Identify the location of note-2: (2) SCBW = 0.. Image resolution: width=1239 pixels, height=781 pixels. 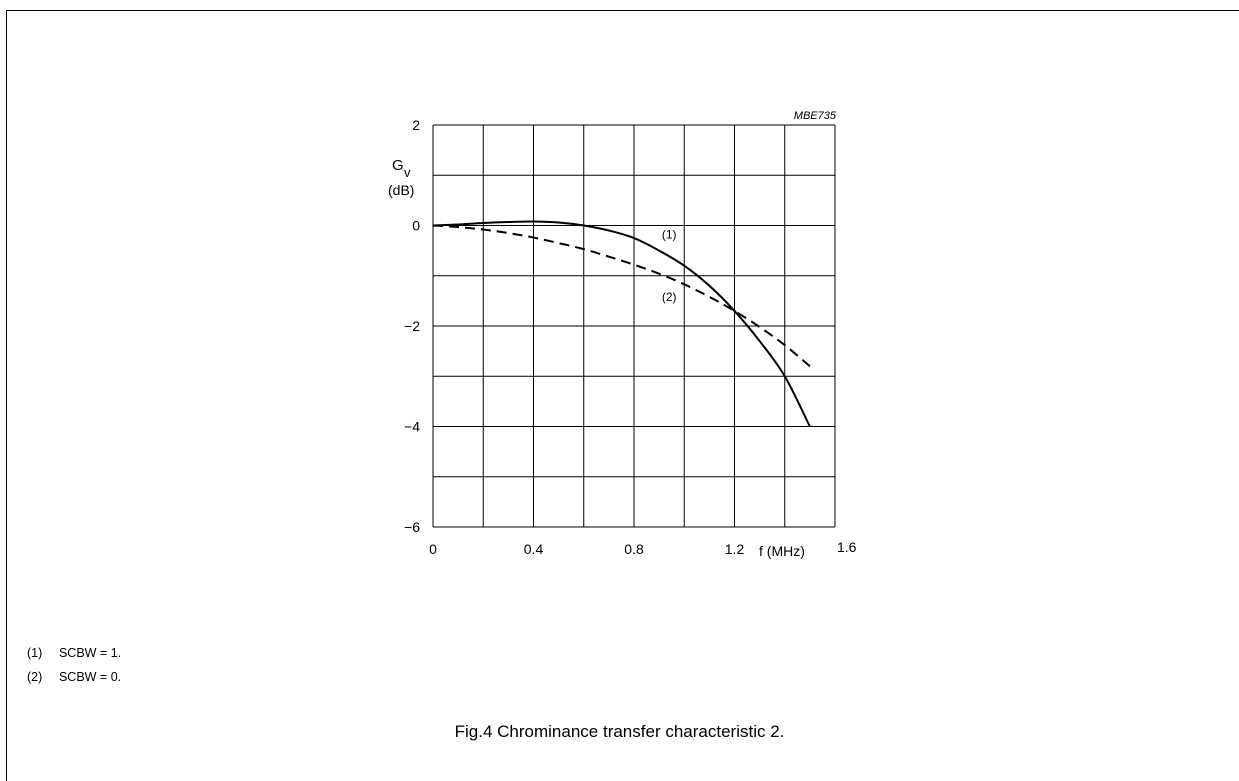
(70, 670).